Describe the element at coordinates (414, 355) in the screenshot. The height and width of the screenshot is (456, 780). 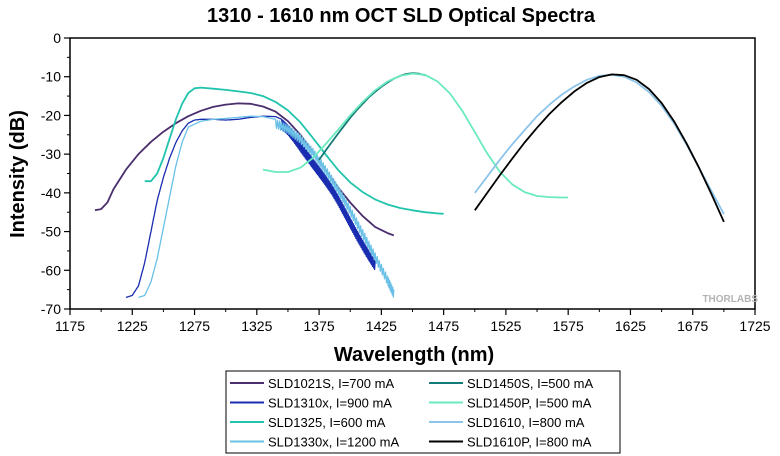
I see `x-axis-title: Wavelength (nm)` at that location.